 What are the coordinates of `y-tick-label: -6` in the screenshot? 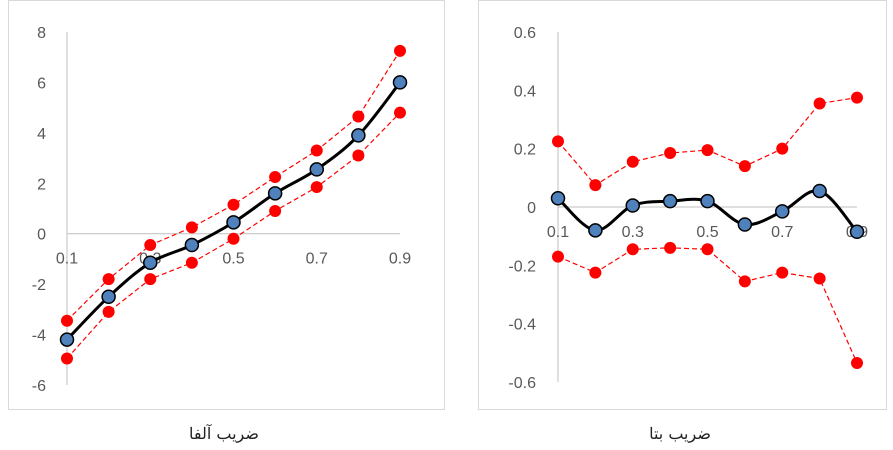 It's located at (39, 386).